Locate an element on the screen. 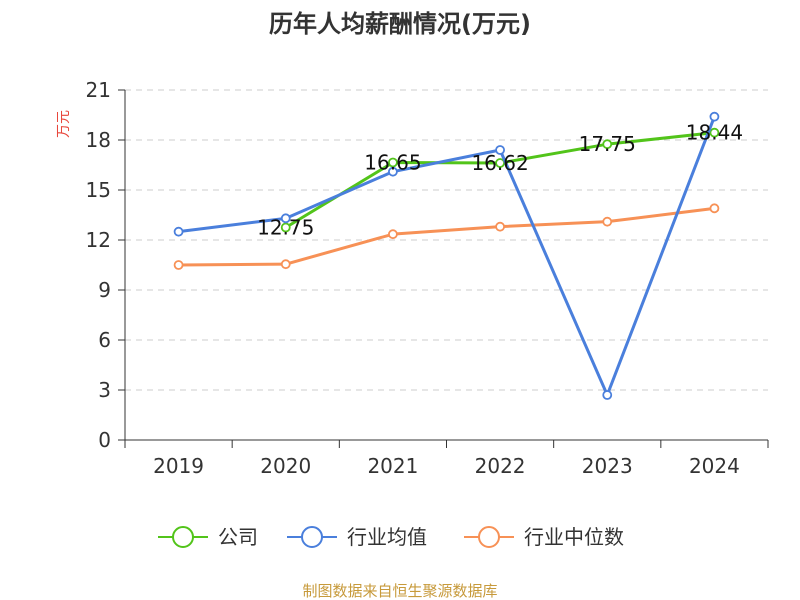  x-tick-label: 2022 is located at coordinates (500, 466).